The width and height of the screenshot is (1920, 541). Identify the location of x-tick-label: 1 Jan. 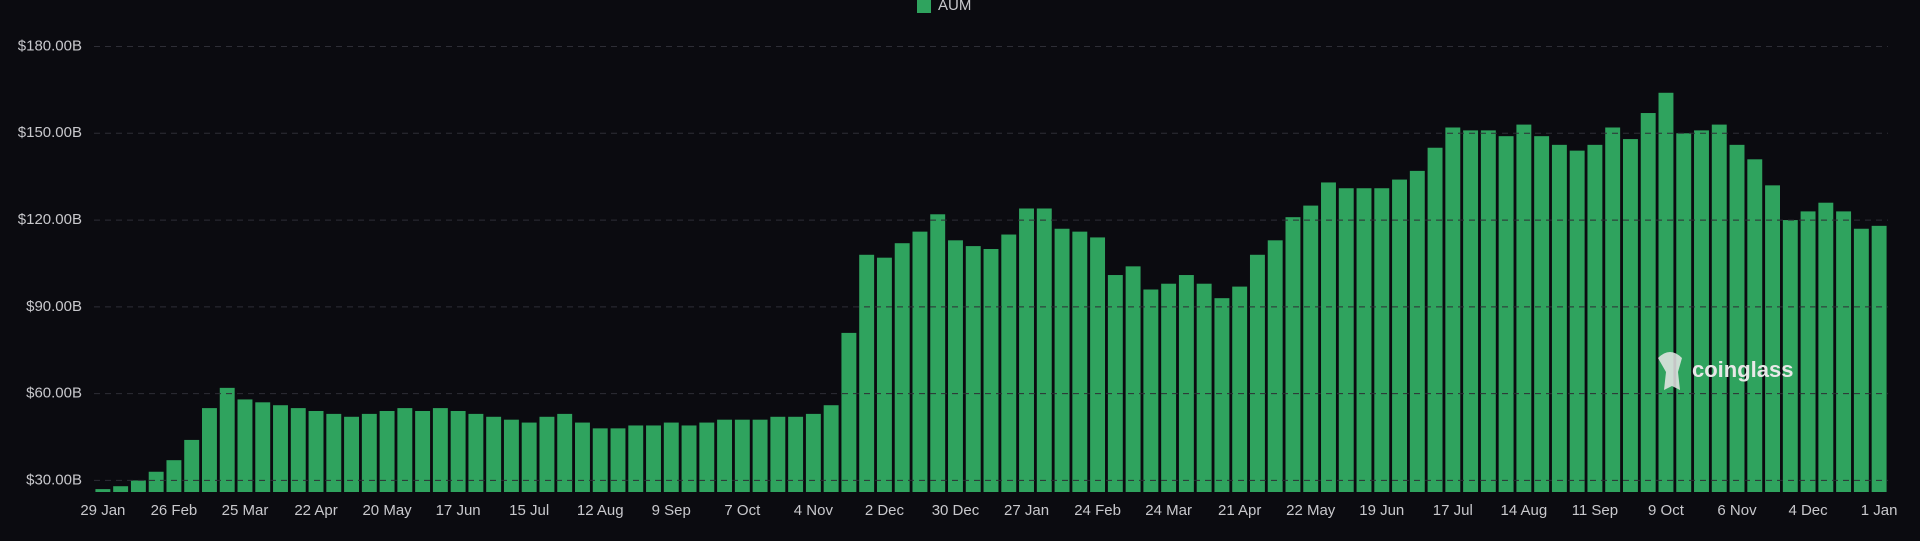
(1879, 510).